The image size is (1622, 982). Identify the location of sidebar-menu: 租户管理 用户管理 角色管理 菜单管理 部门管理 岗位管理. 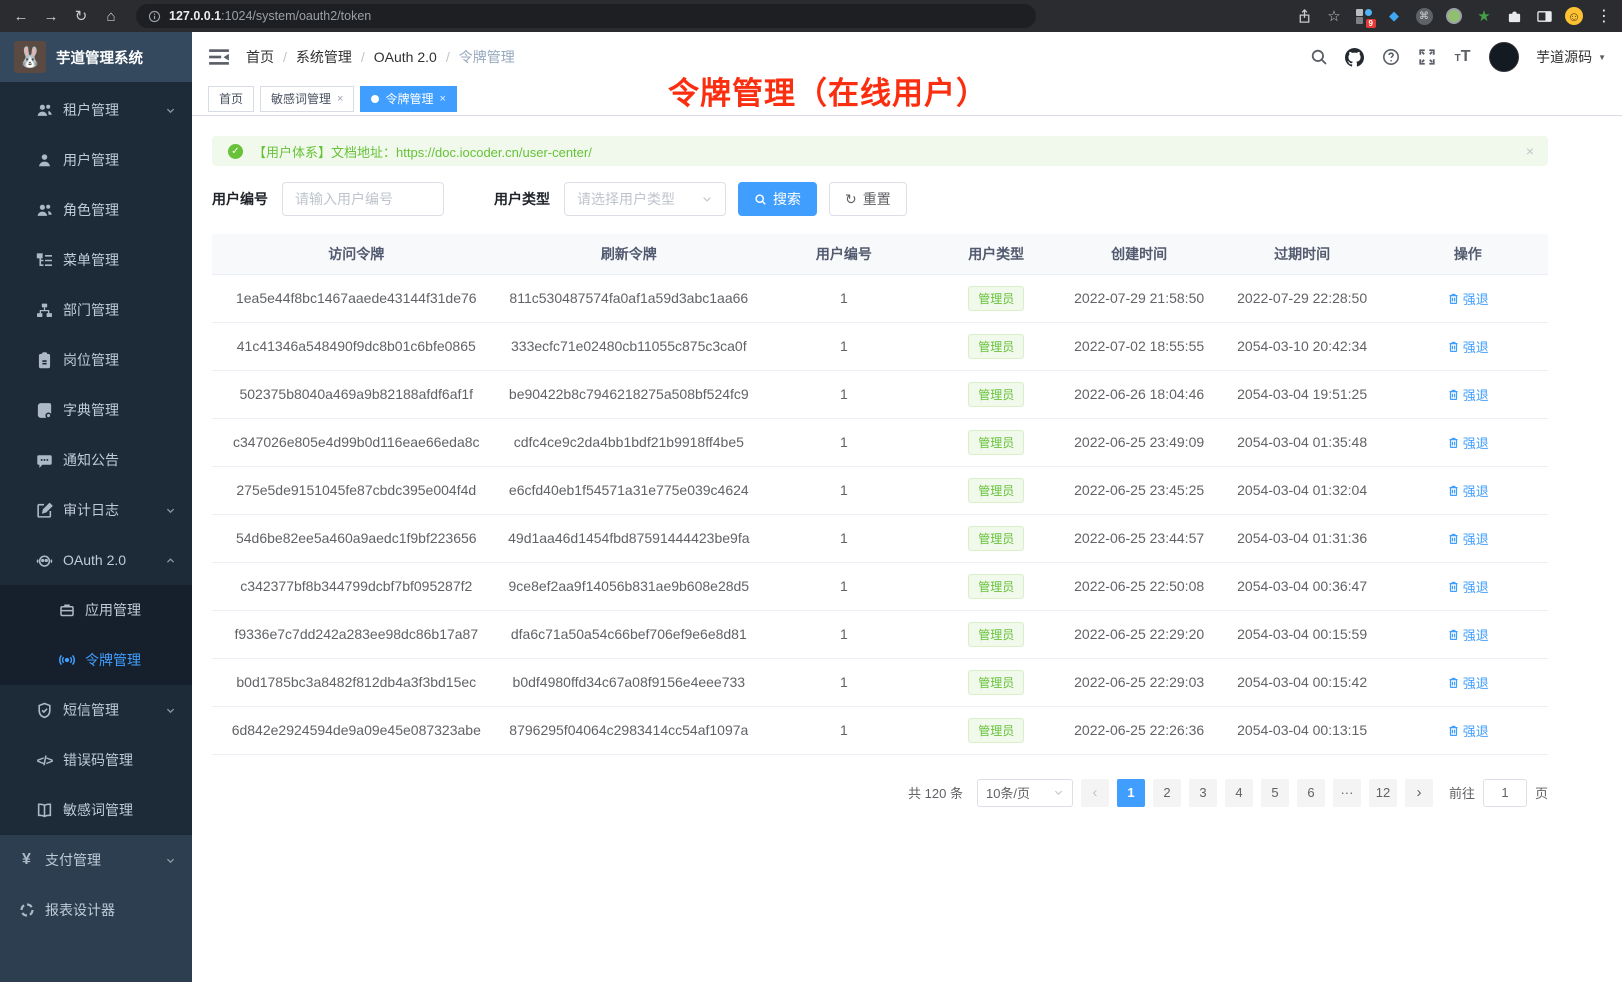
(96, 458).